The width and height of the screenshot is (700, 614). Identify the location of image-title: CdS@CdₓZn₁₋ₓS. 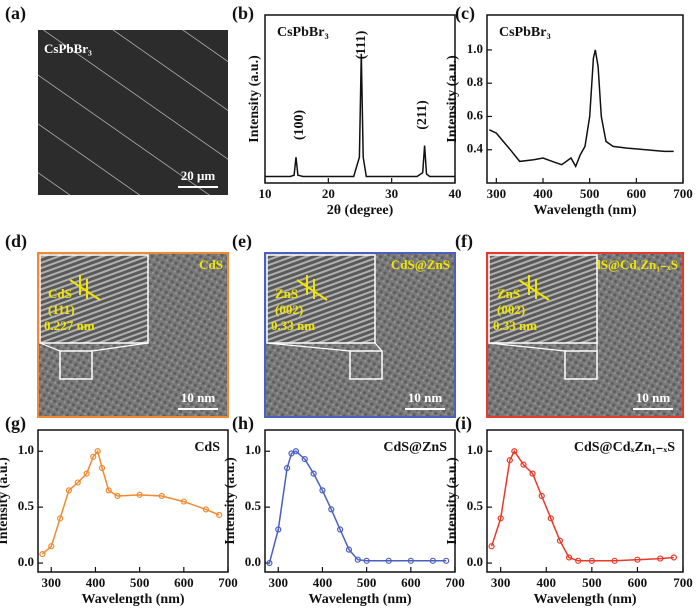
(631, 264).